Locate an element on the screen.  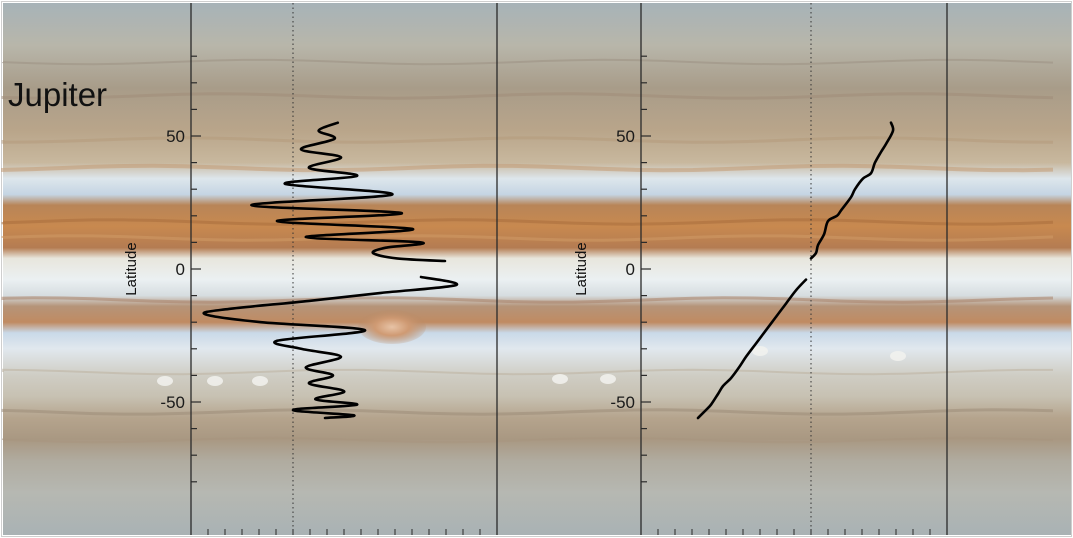
great-red-spot is located at coordinates (392, 327).